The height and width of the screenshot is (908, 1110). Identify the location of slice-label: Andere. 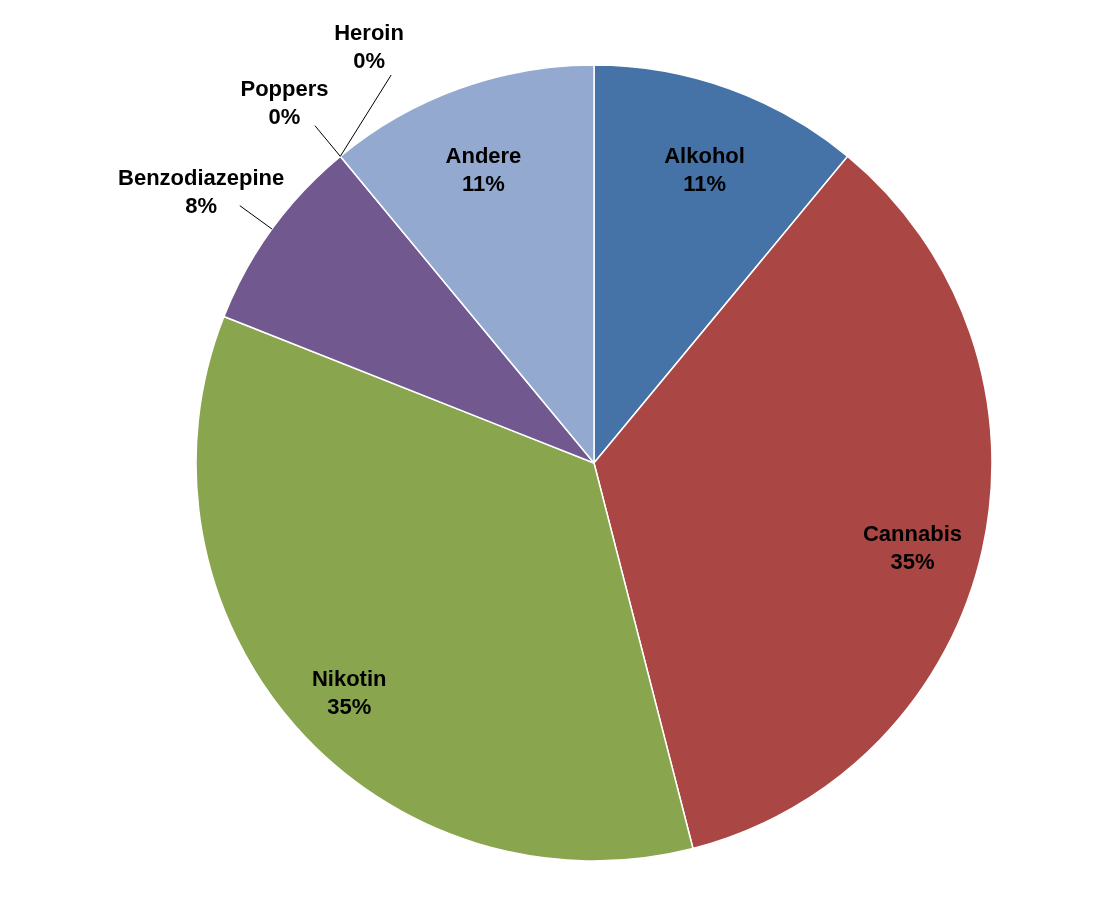
(483, 155).